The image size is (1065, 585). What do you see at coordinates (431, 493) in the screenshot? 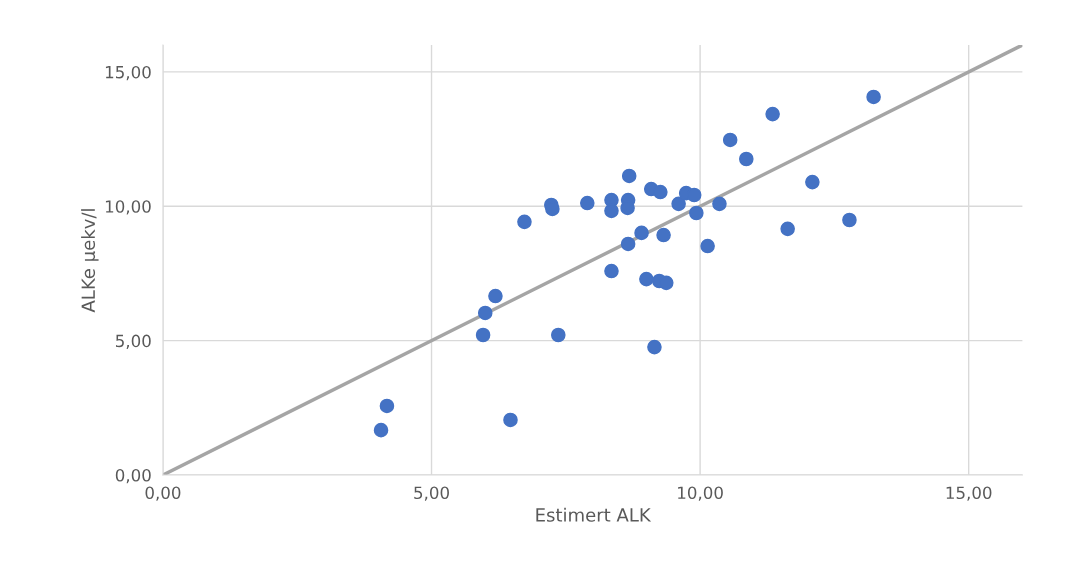
I see `x-tick-label: 5,00` at bounding box center [431, 493].